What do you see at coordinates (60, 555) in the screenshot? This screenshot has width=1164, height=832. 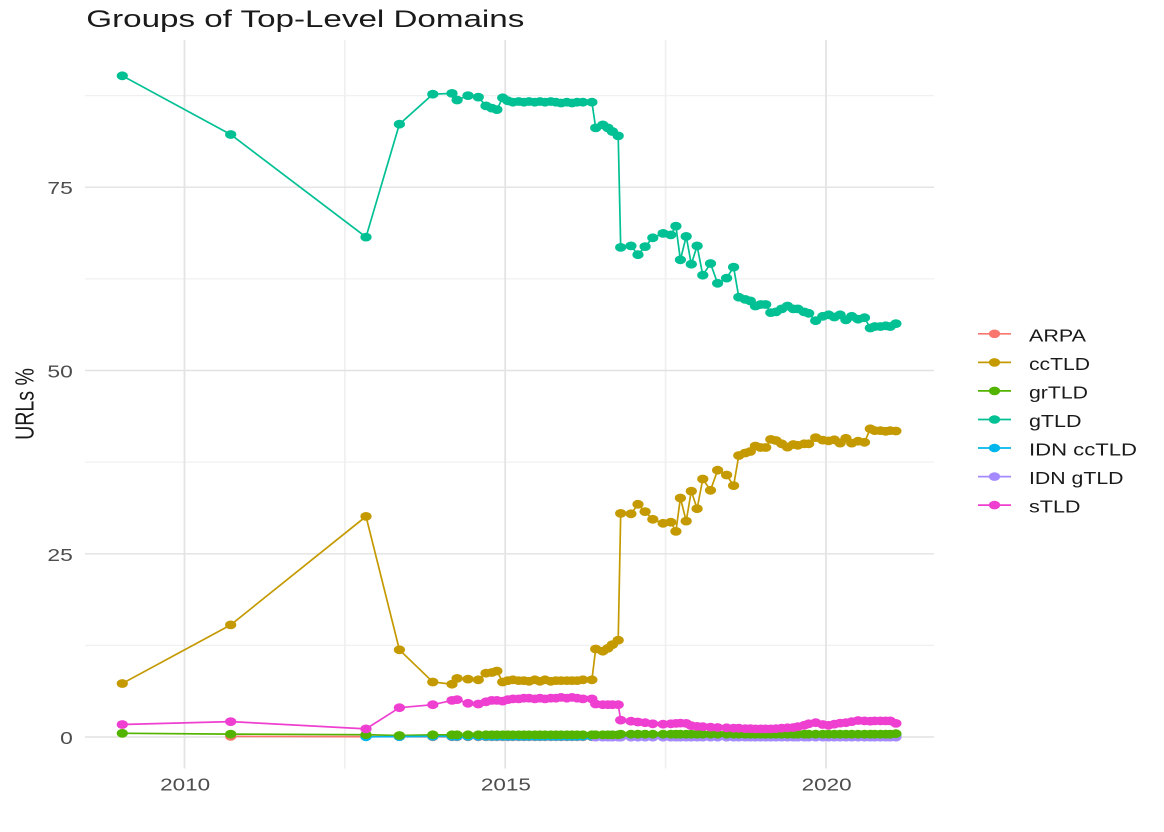 I see `svg-text: 25` at bounding box center [60, 555].